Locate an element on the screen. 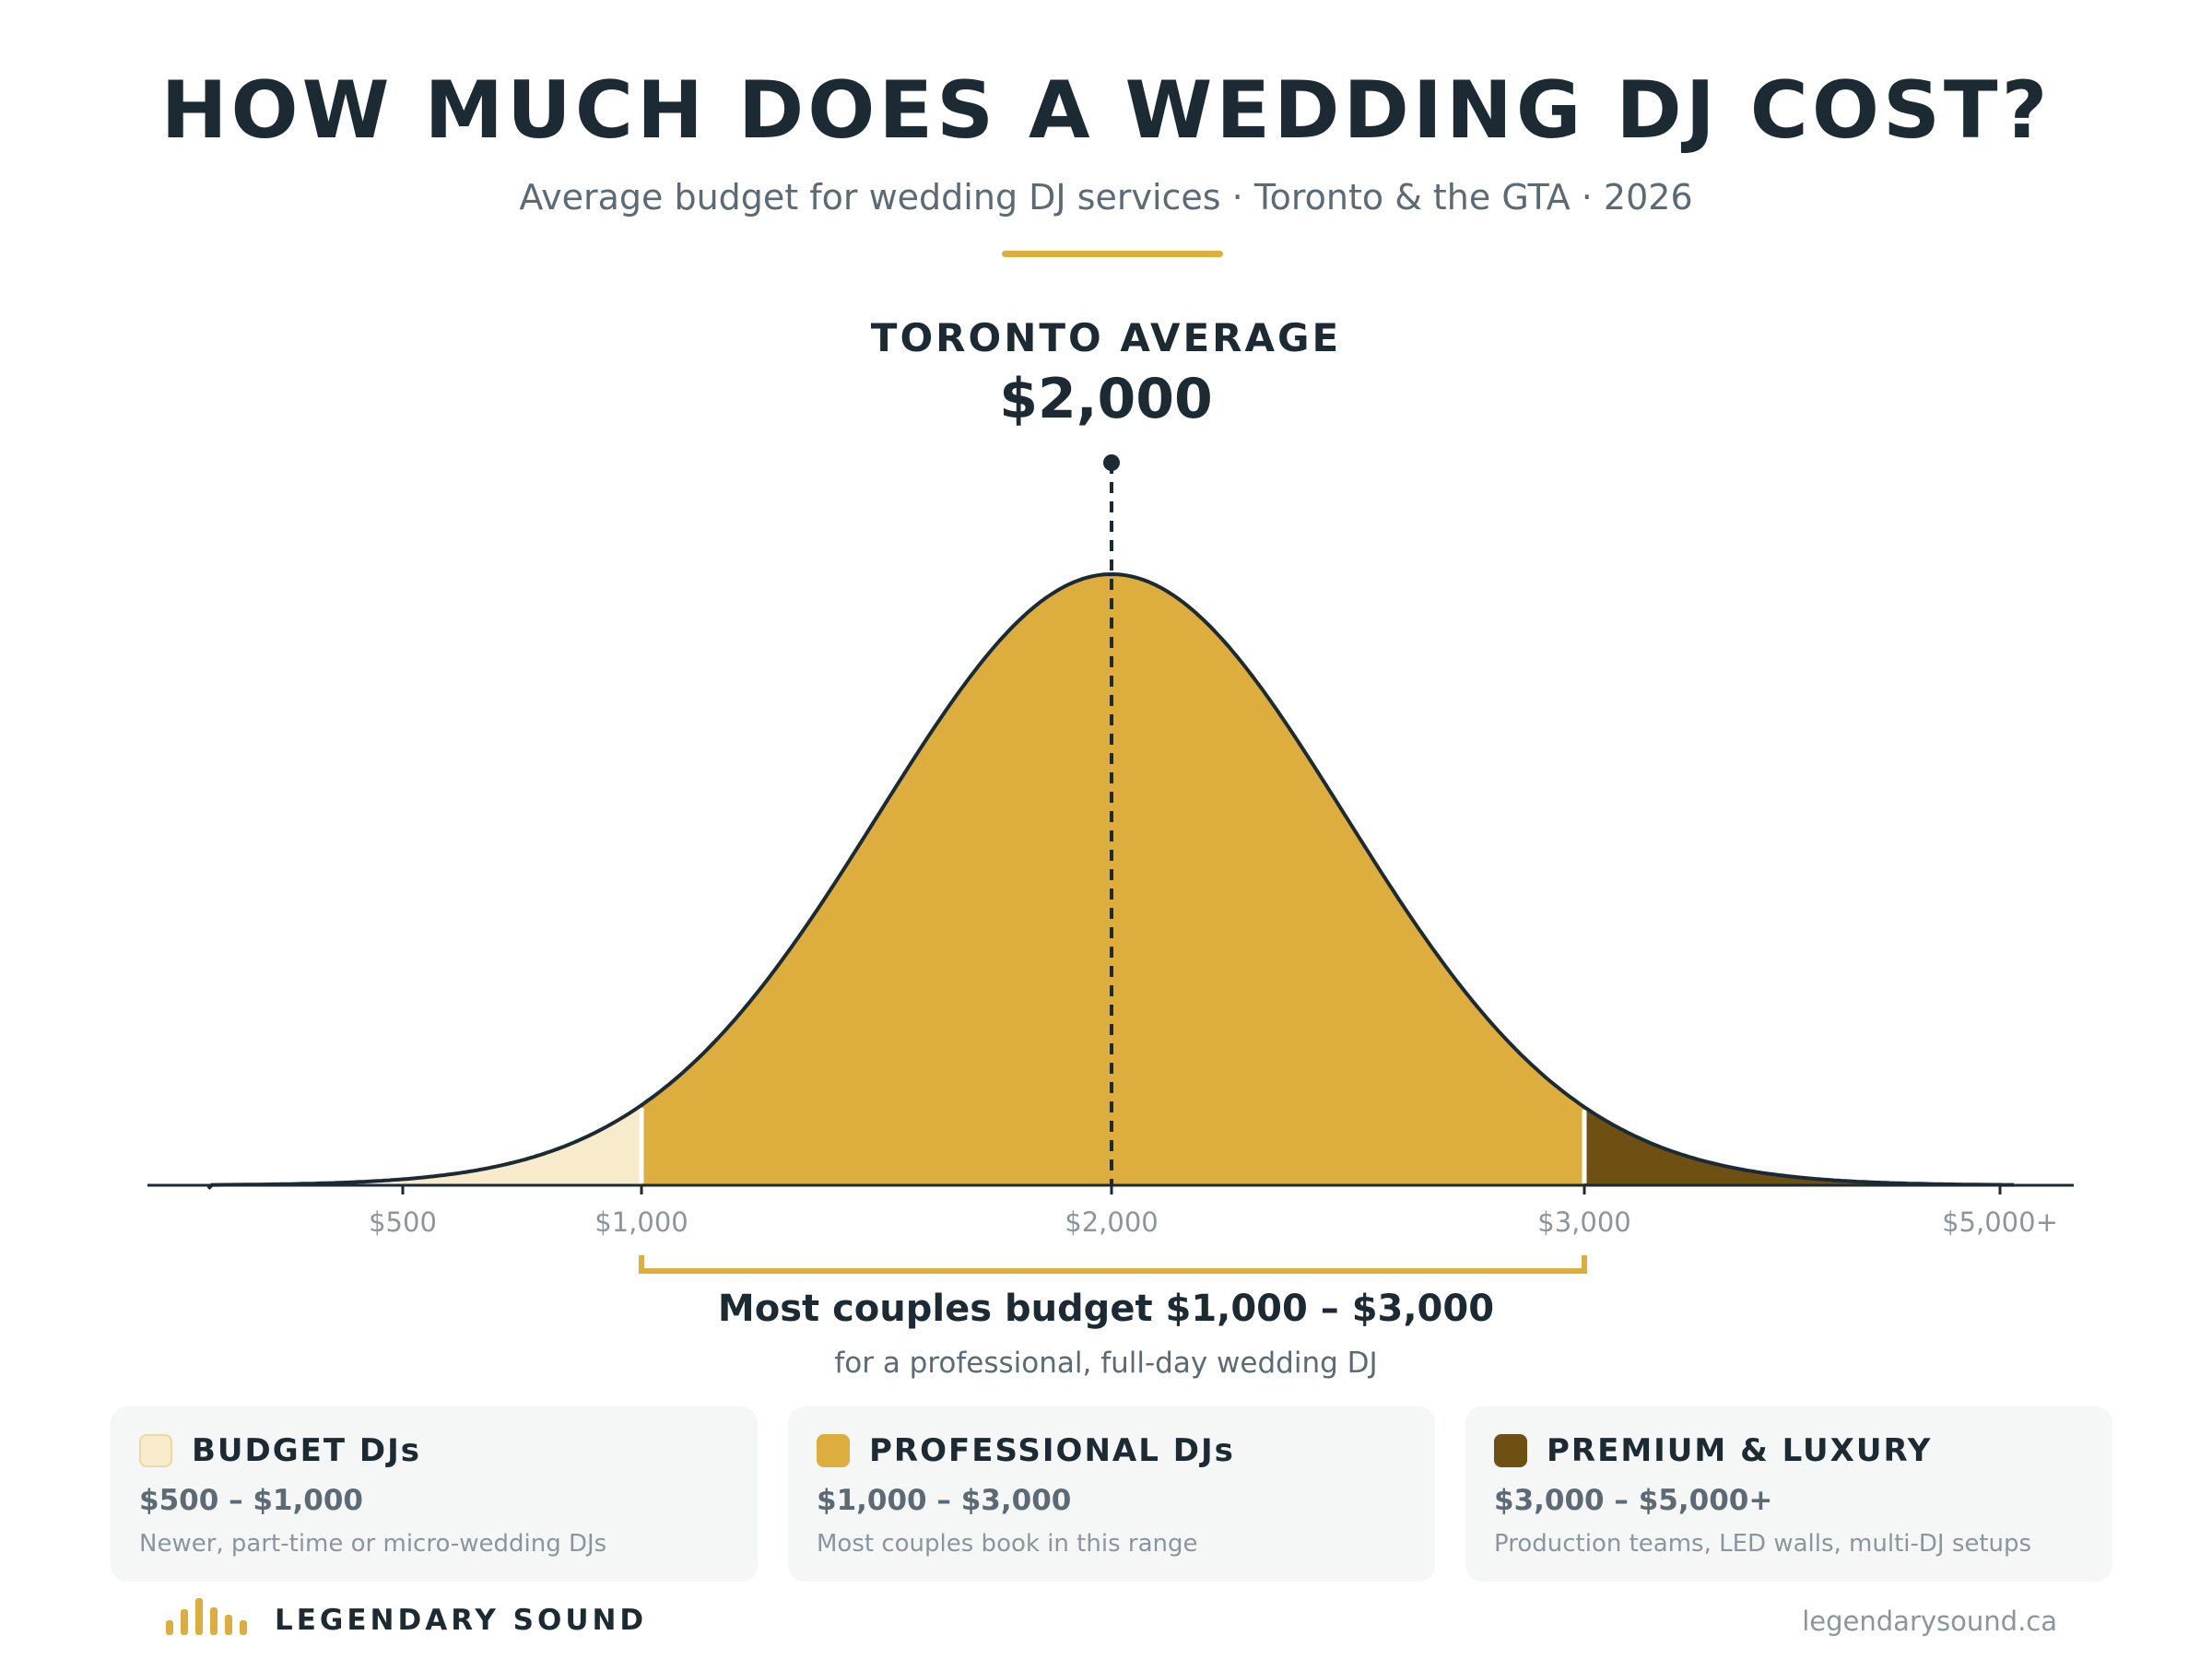 This screenshot has width=2212, height=1659. card-description: Newer, part-time or micro-wedding DJs is located at coordinates (373, 1544).